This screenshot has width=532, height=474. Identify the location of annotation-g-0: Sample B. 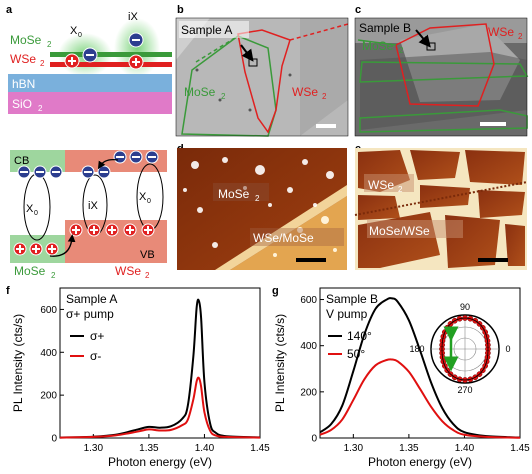
(352, 299).